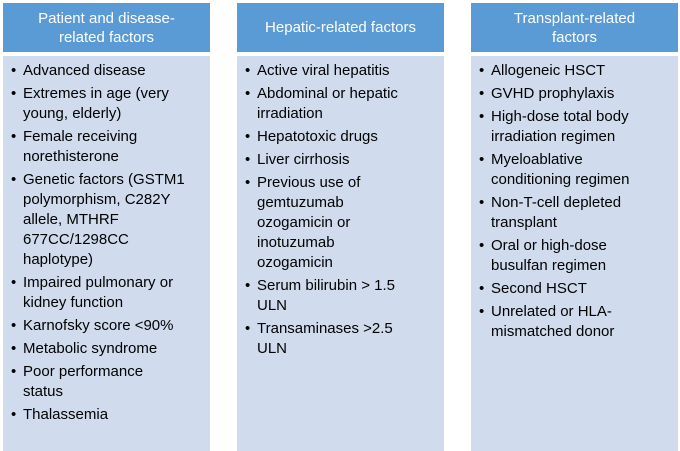 The height and width of the screenshot is (451, 680). I want to click on list-item: • Hepatotoxic drugs, so click(340, 137).